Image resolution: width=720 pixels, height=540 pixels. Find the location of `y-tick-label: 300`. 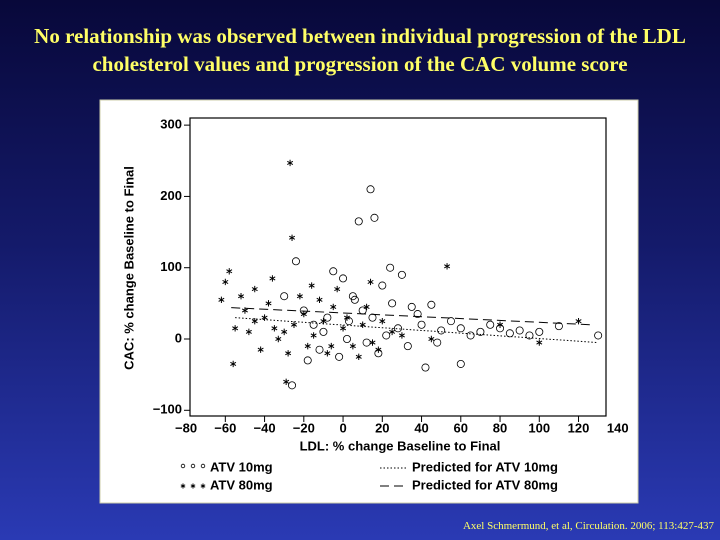

y-tick-label: 300 is located at coordinates (171, 124).